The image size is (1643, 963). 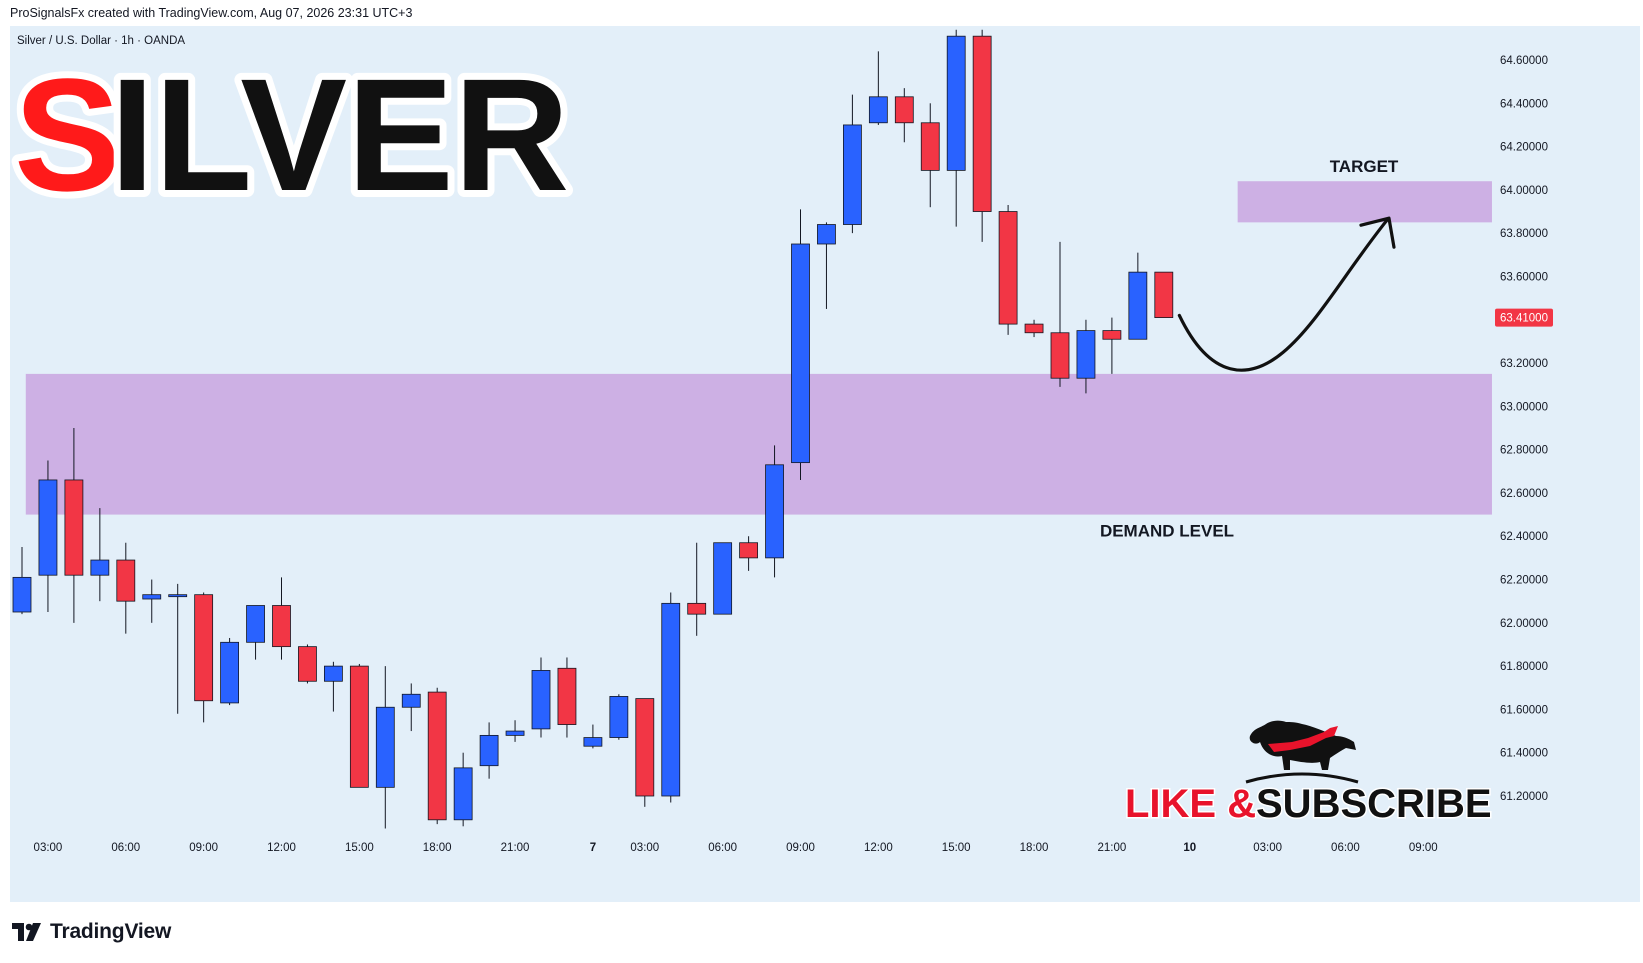 What do you see at coordinates (1524, 148) in the screenshot?
I see `y-tick-label: 64.20000` at bounding box center [1524, 148].